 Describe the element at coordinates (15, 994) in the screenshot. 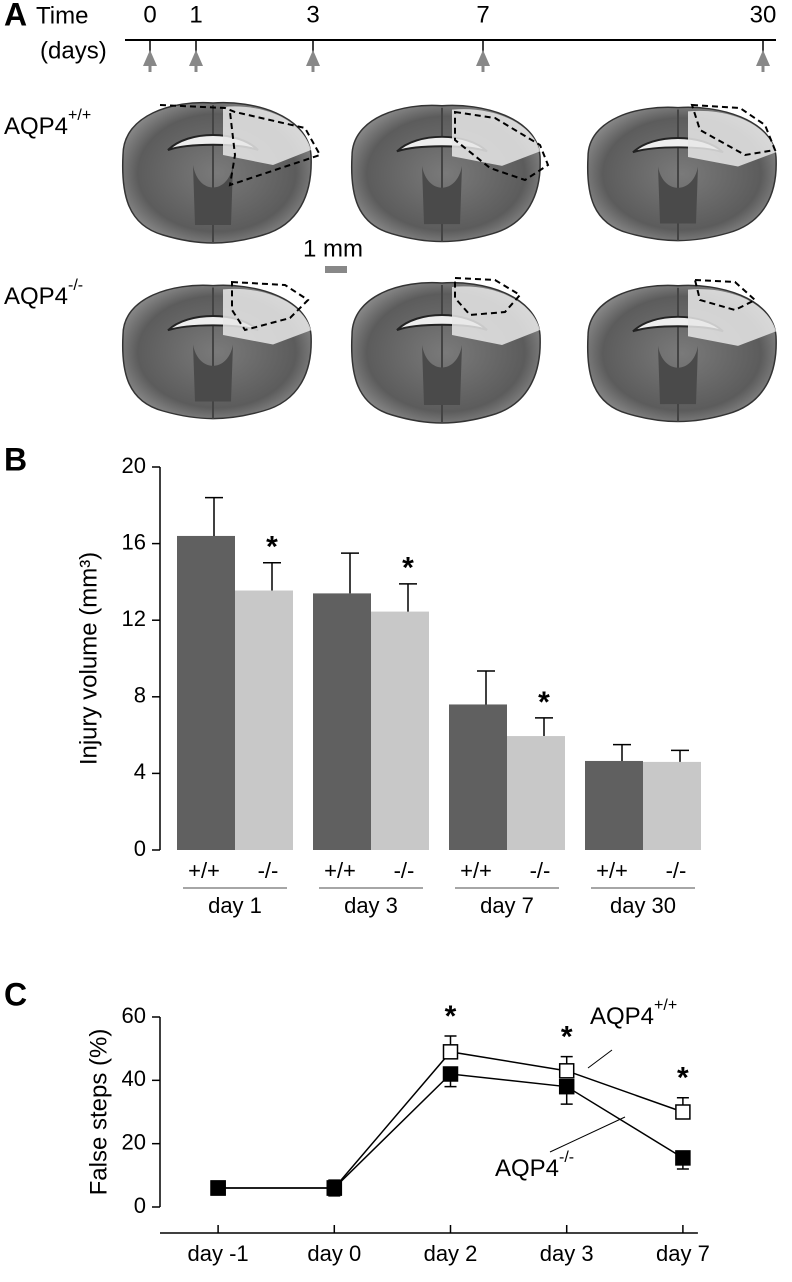

I see `panel-label: C` at that location.